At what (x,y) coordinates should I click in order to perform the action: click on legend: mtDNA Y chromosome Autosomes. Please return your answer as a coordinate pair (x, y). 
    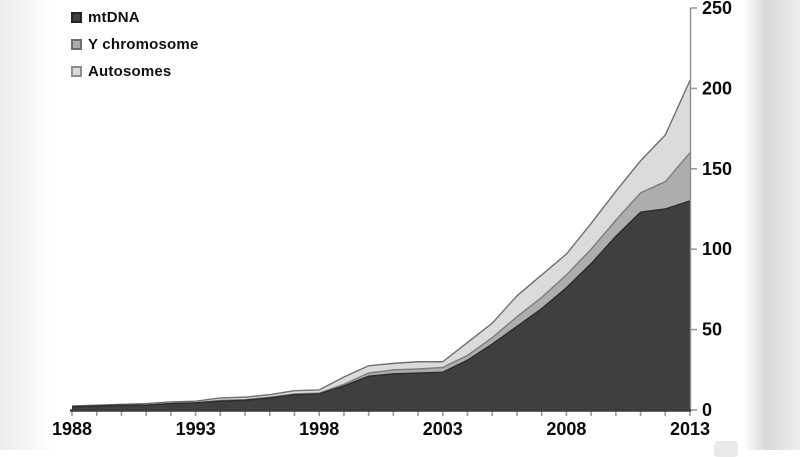
    Looking at the image, I should click on (135, 44).